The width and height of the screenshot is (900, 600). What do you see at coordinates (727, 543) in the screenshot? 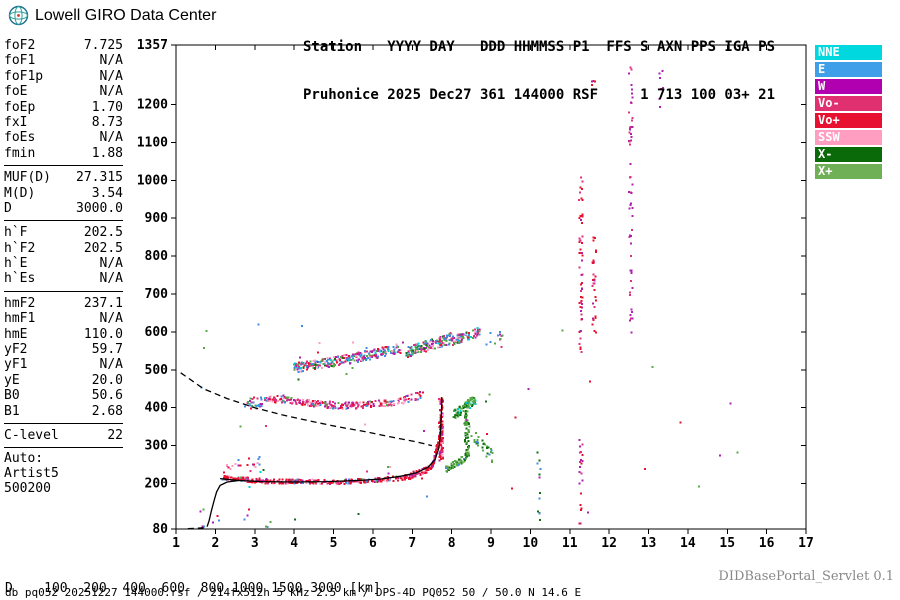
I see `x-tick-label: 15` at bounding box center [727, 543].